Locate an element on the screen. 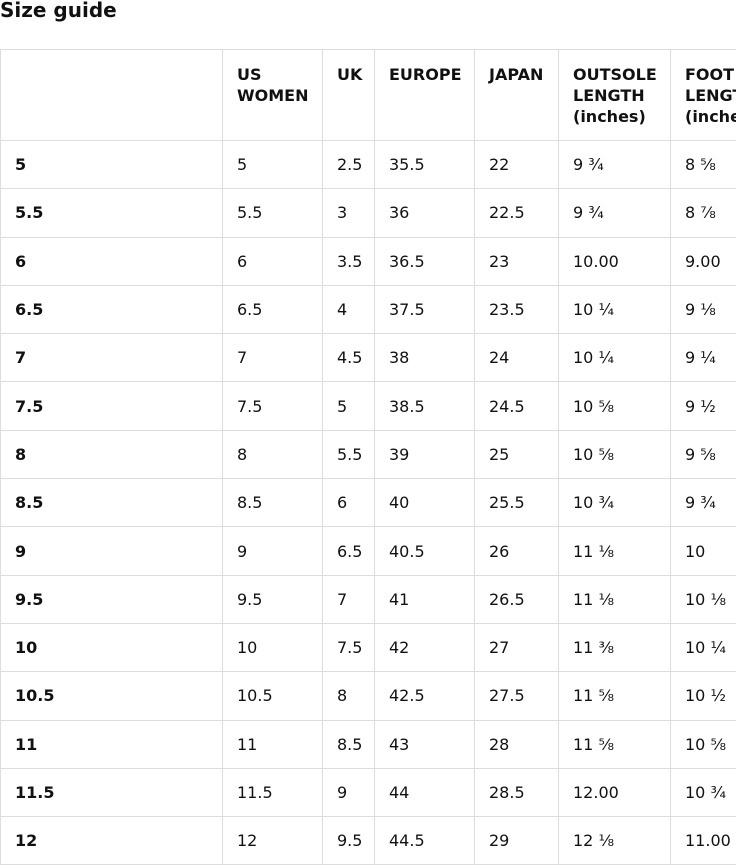 Image resolution: width=736 pixels, height=866 pixels. table-row: 10.5 10.5 8 42.5 27.5 11 ⅝ 10 ½ is located at coordinates (368, 696).